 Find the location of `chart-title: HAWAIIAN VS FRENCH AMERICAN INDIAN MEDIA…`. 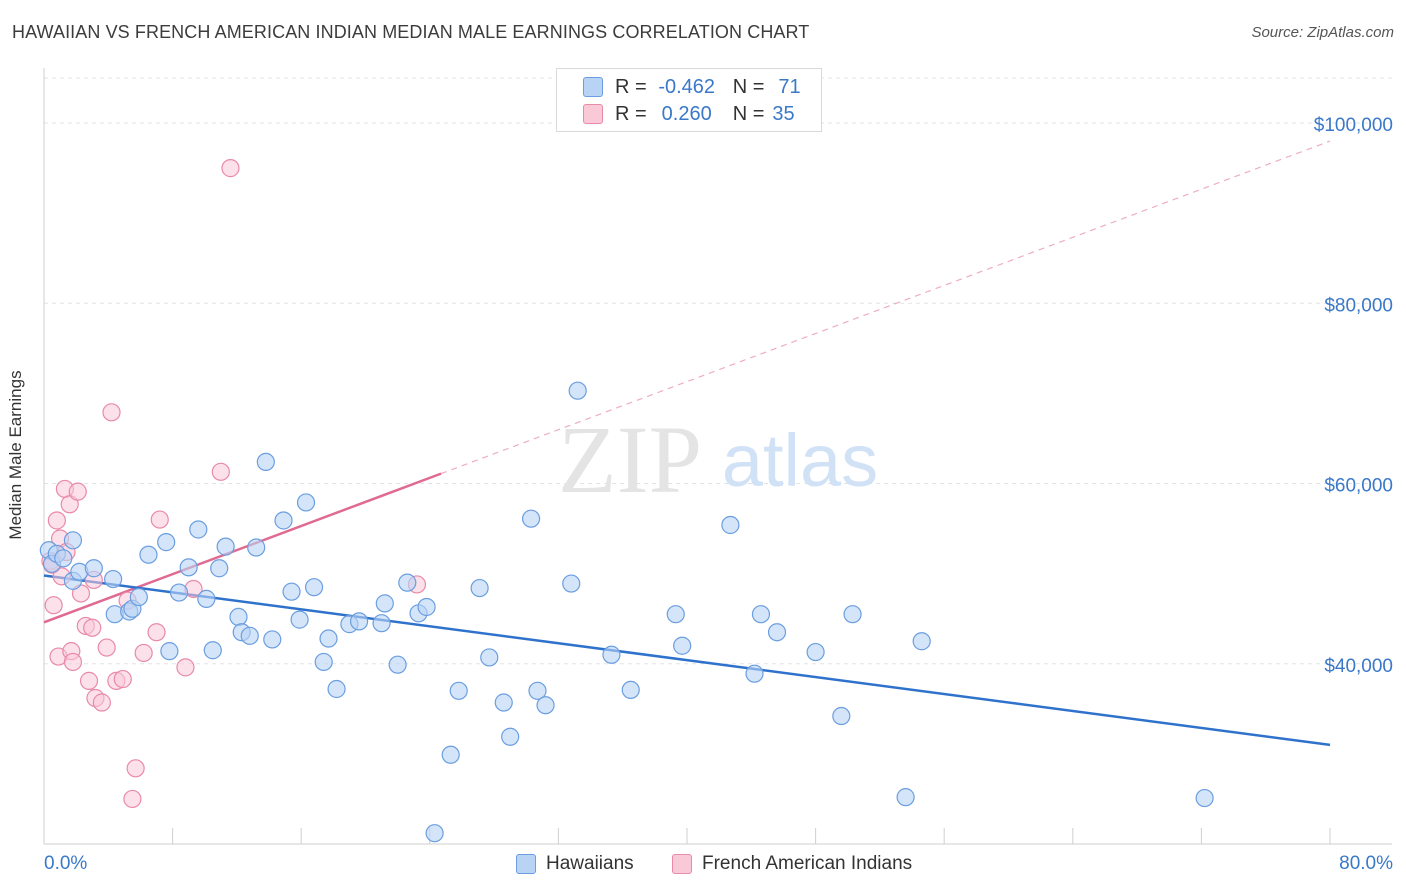

chart-title: HAWAIIAN VS FRENCH AMERICAN INDIAN MEDIA… is located at coordinates (411, 32).